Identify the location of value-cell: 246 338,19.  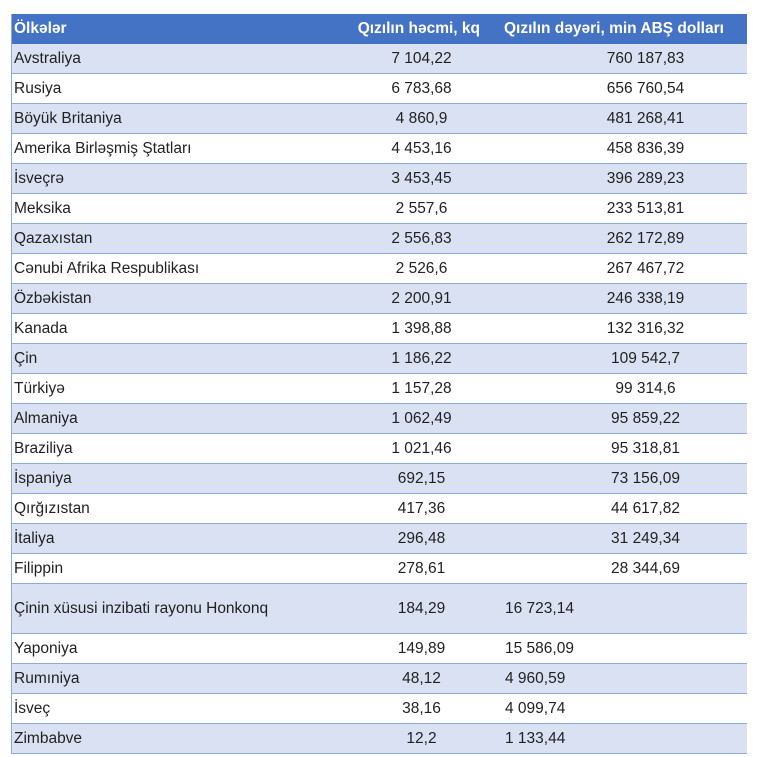
(624, 298).